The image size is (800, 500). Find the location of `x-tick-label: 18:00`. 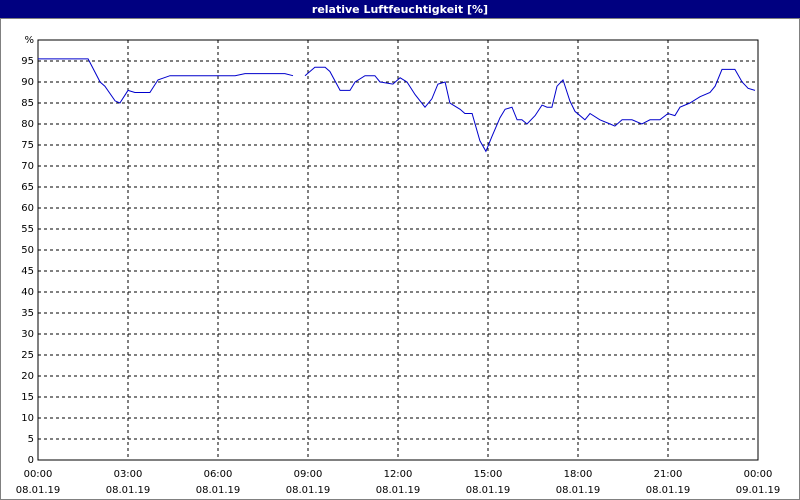

x-tick-label: 18:00 is located at coordinates (578, 474).